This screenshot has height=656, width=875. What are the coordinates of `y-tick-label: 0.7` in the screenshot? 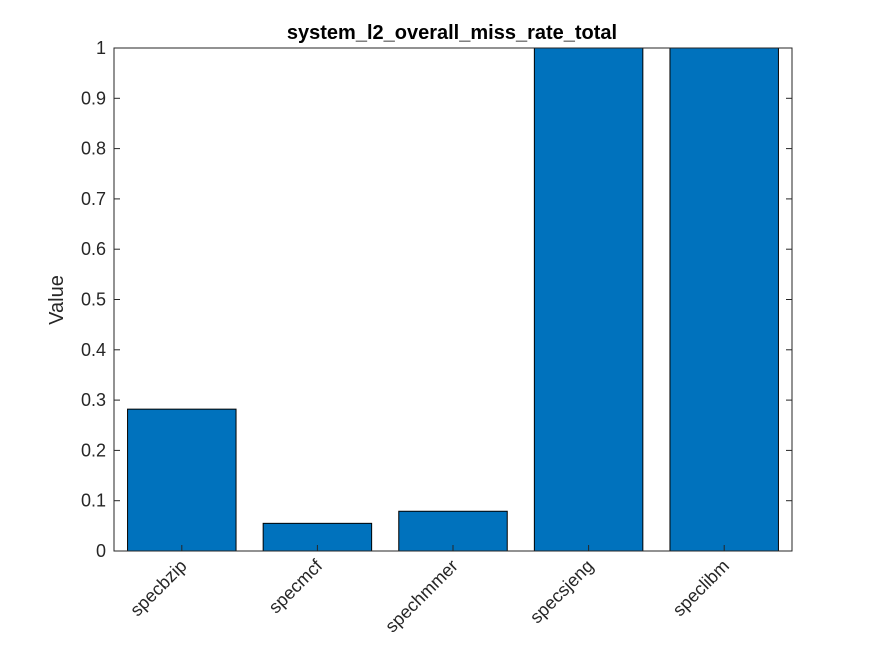 It's located at (93, 199).